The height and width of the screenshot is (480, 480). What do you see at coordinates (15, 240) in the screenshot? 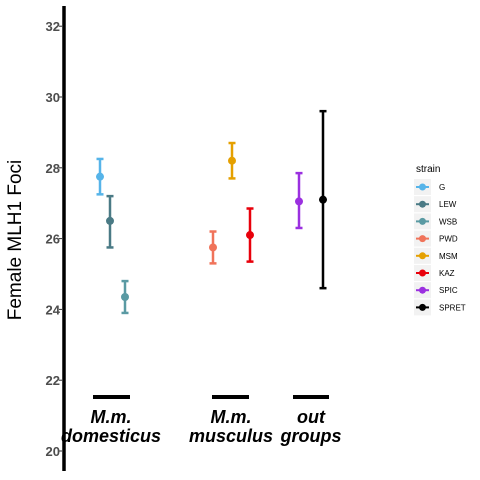
I see `y-axis-label: Female MLH1 Foci` at bounding box center [15, 240].